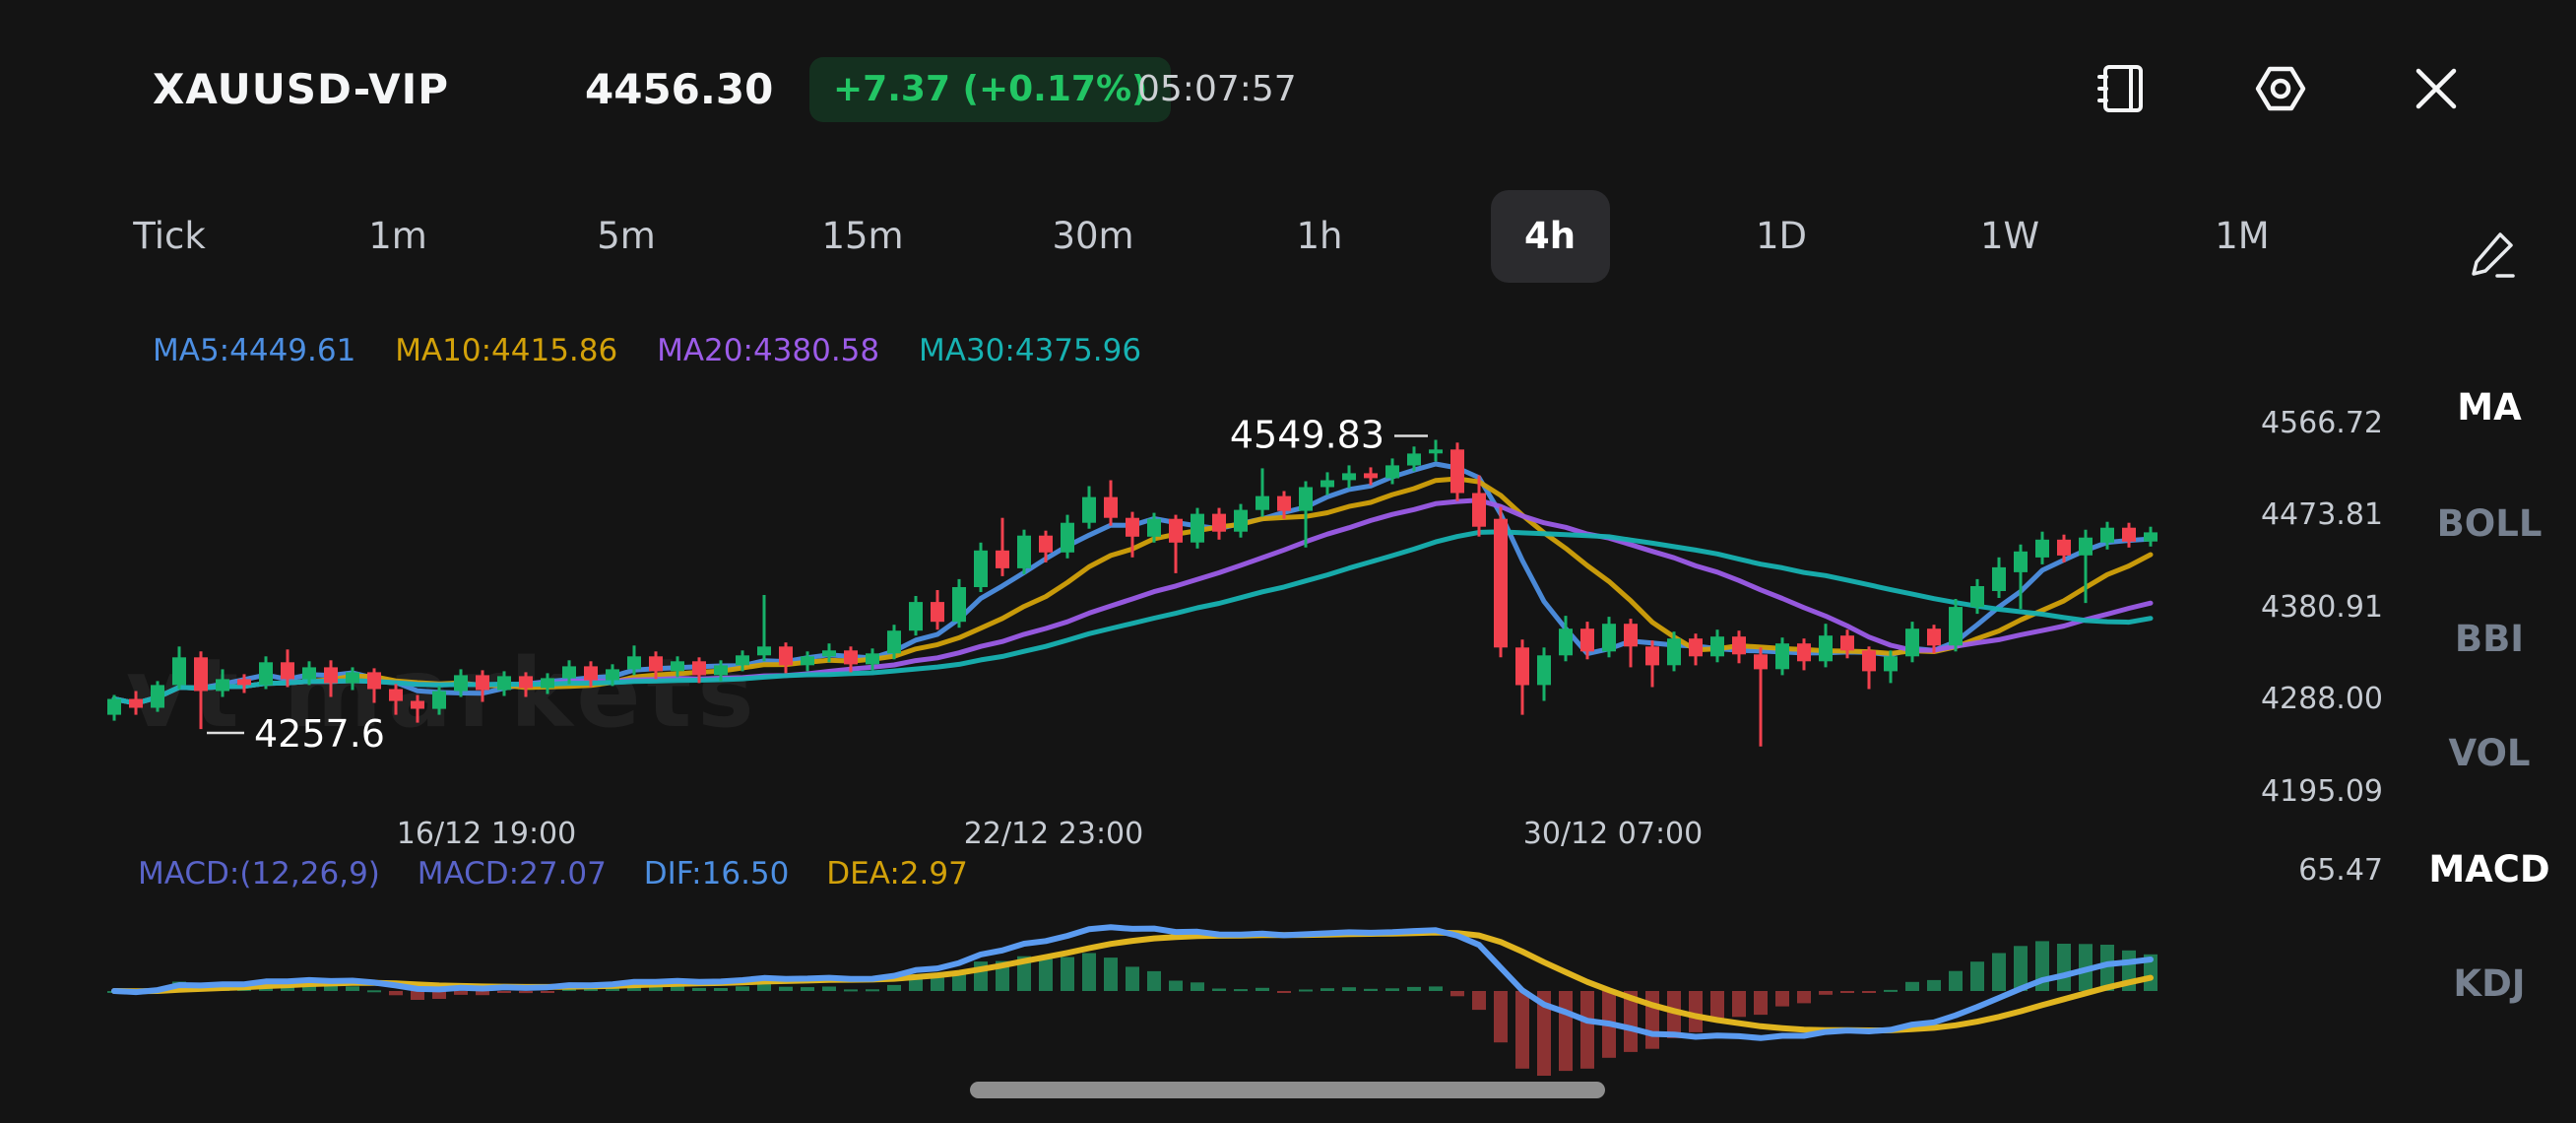 The width and height of the screenshot is (2576, 1123). I want to click on price-axis-tick: 4195.09, so click(2321, 791).